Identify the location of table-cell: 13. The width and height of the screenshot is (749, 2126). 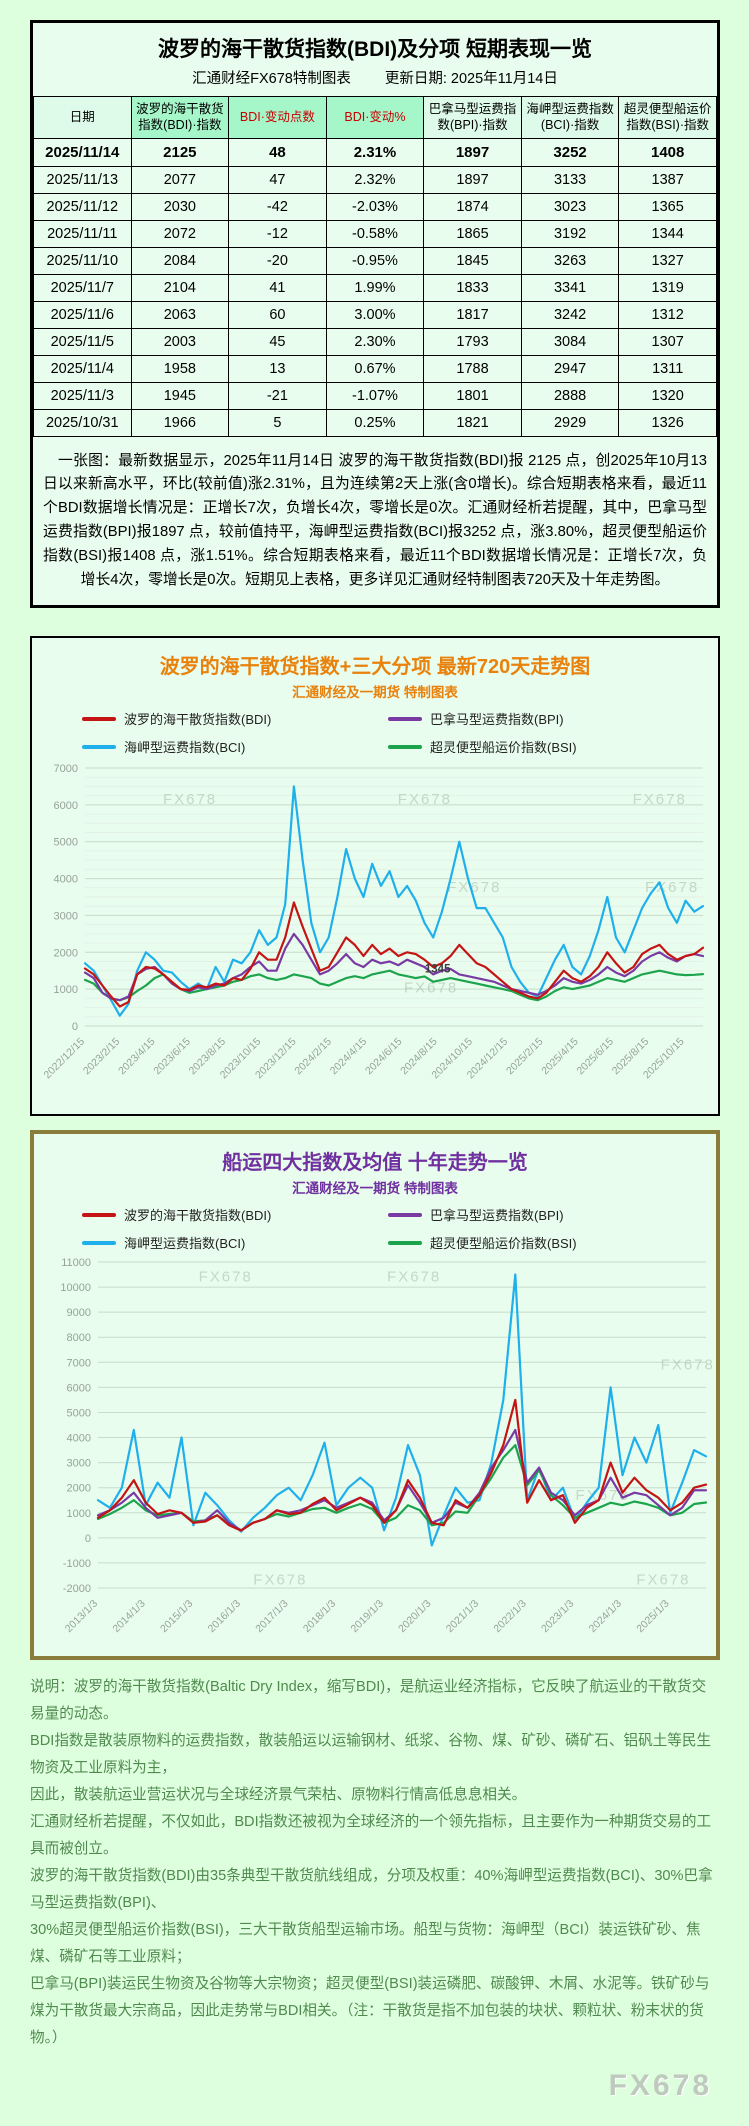
(277, 368).